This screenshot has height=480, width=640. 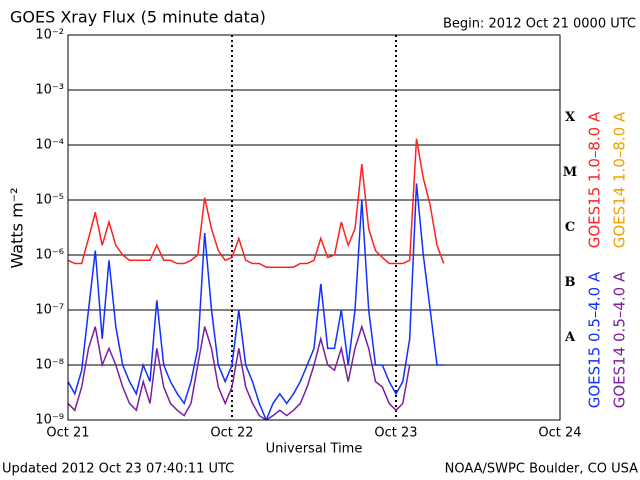 What do you see at coordinates (570, 337) in the screenshot?
I see `flare-class: A` at bounding box center [570, 337].